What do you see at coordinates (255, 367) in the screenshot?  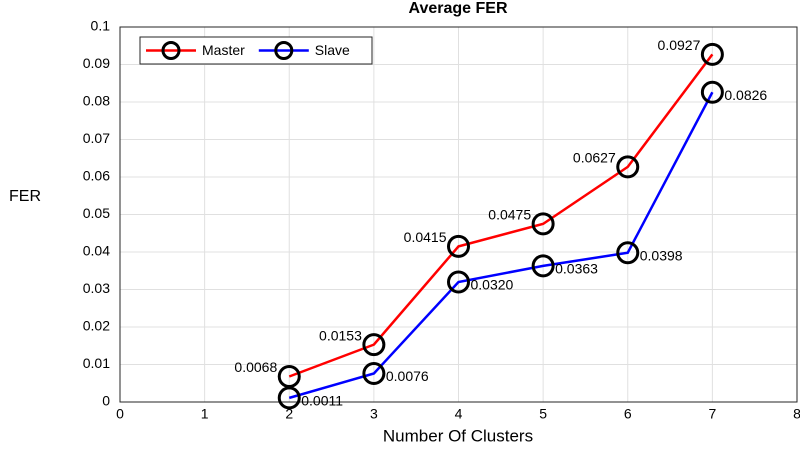 I see `data-label: 0.0068` at bounding box center [255, 367].